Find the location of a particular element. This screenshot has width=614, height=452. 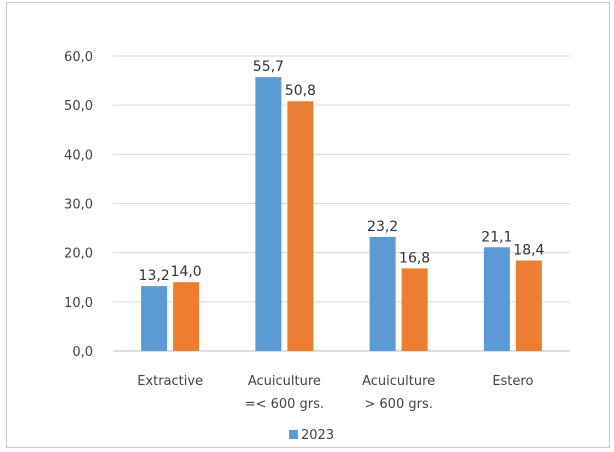

data-label: 50,8 is located at coordinates (300, 91).